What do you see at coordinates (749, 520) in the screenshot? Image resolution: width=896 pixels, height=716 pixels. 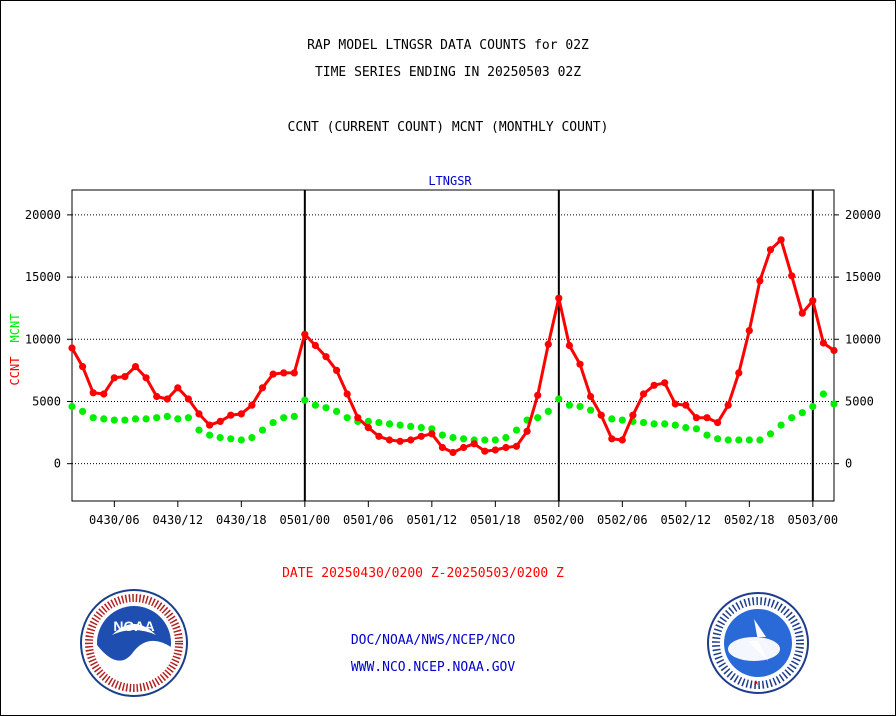 I see `x-tick-label: 0502/18` at bounding box center [749, 520].